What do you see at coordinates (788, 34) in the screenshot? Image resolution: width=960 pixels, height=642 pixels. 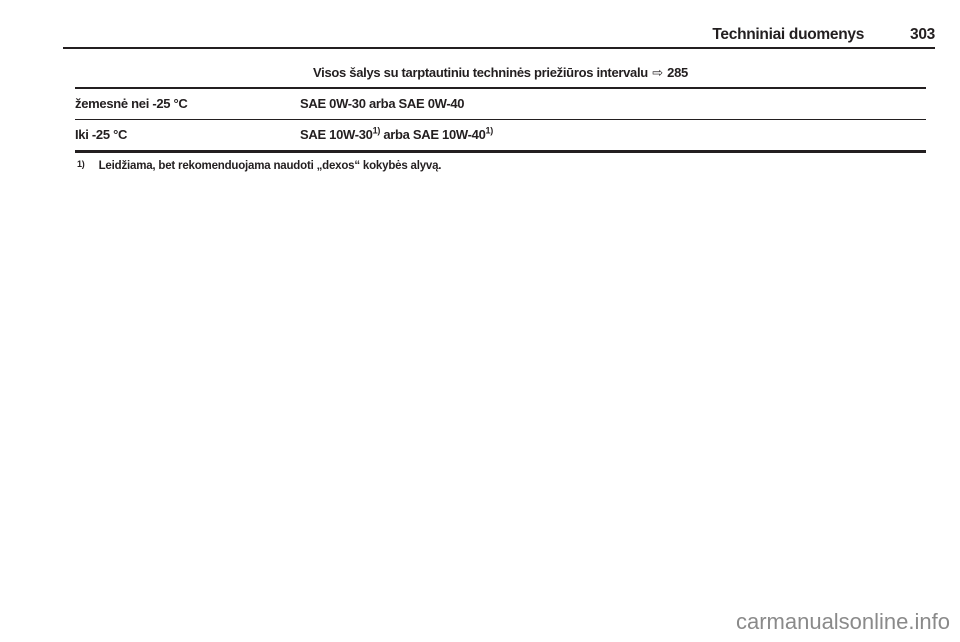 I see `page-title: Techniniai duomenys` at bounding box center [788, 34].